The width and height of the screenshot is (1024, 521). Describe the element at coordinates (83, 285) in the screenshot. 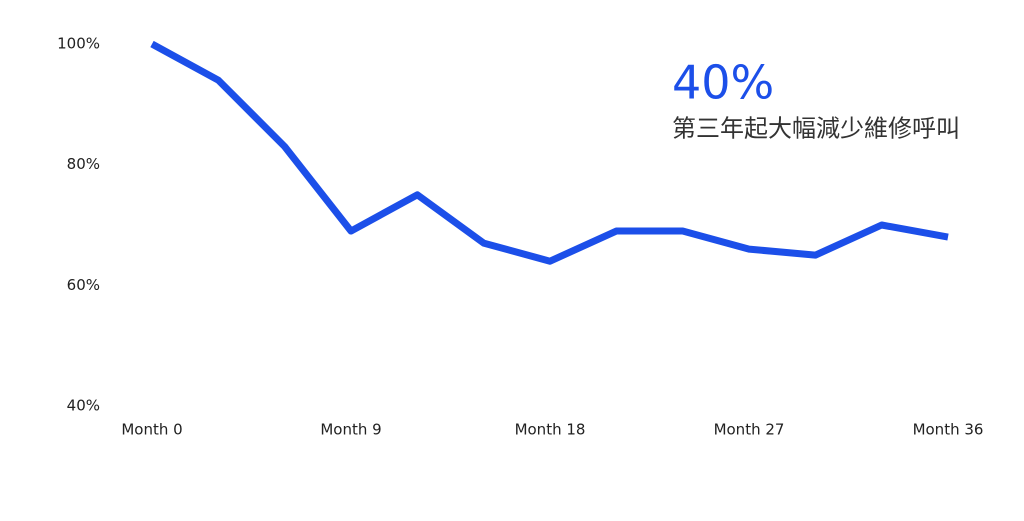

I see `y-tick-label: 60%` at that location.